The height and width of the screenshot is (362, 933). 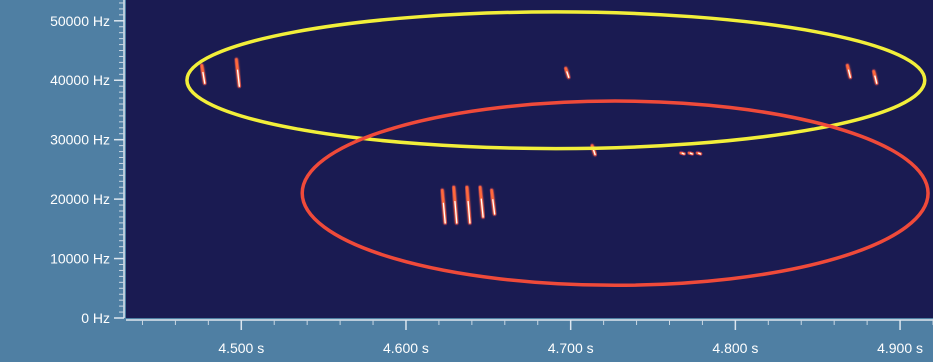 What do you see at coordinates (80, 140) in the screenshot?
I see `y-tick-label: 30000 Hz` at bounding box center [80, 140].